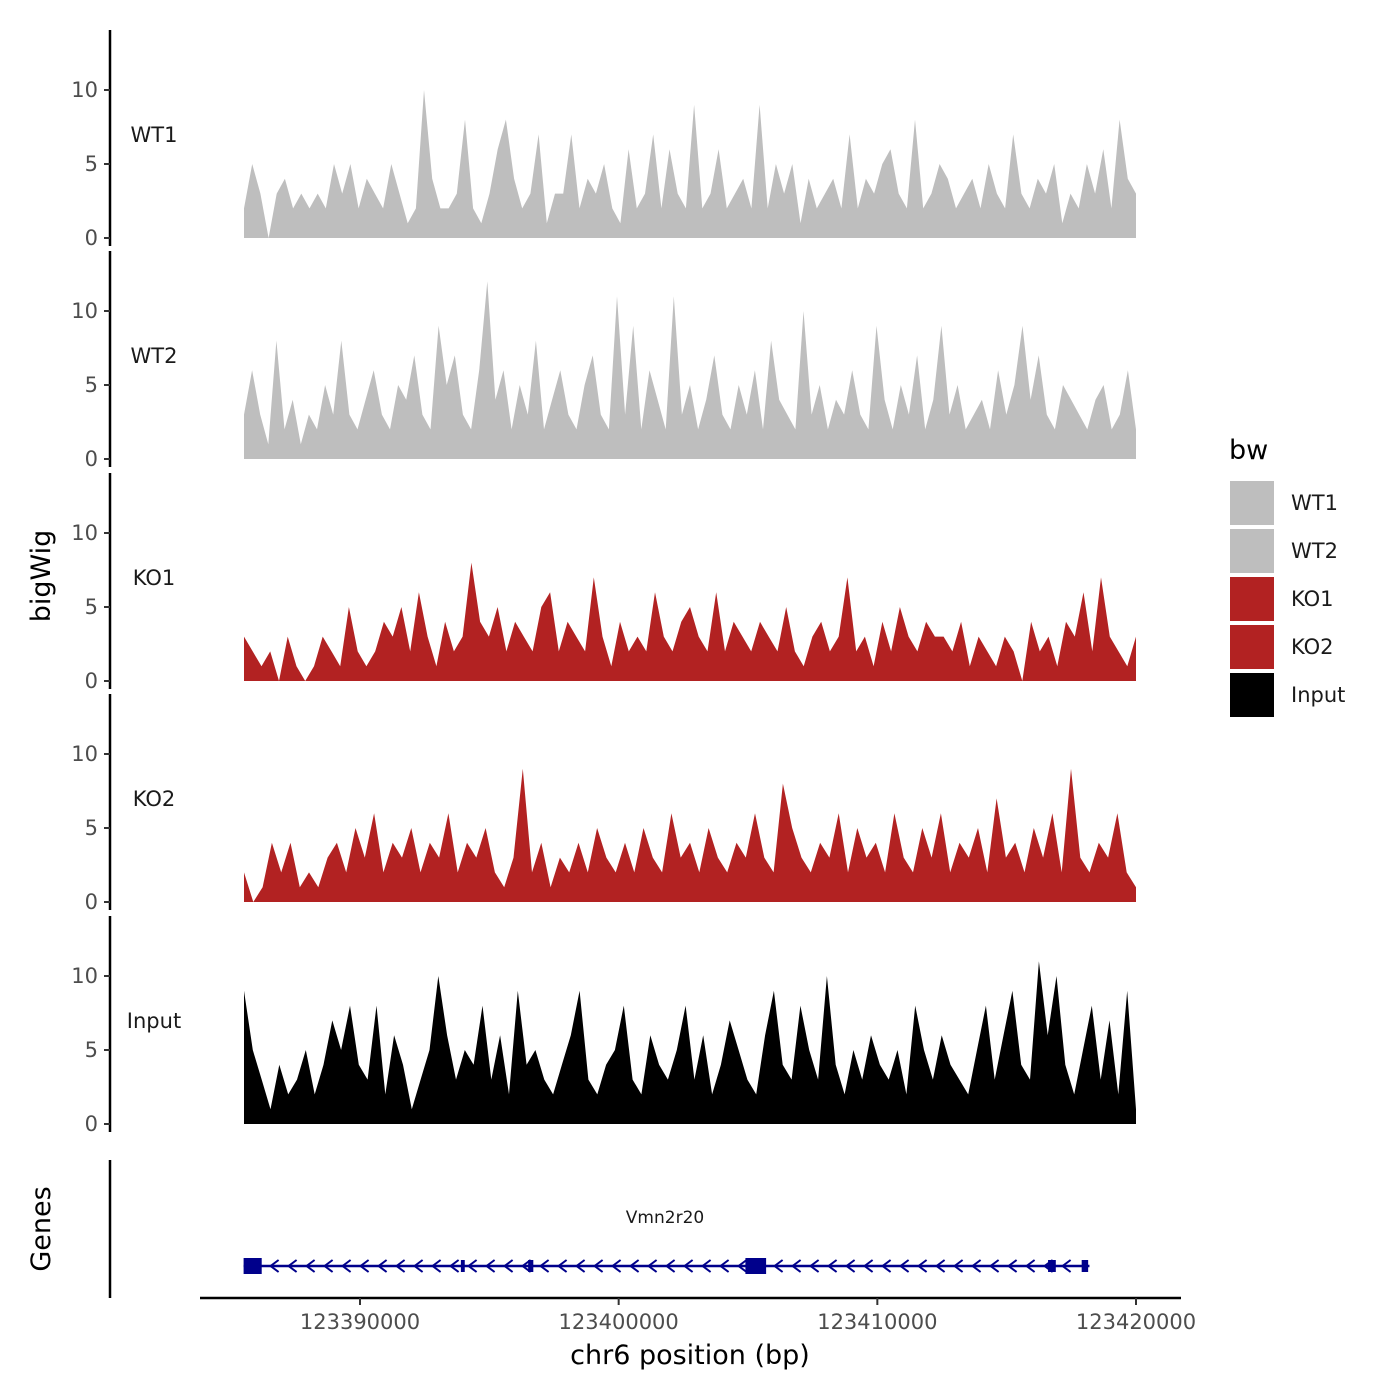 The image size is (1400, 1400). Describe the element at coordinates (1252, 695) in the screenshot. I see `legend-key-Input` at that location.